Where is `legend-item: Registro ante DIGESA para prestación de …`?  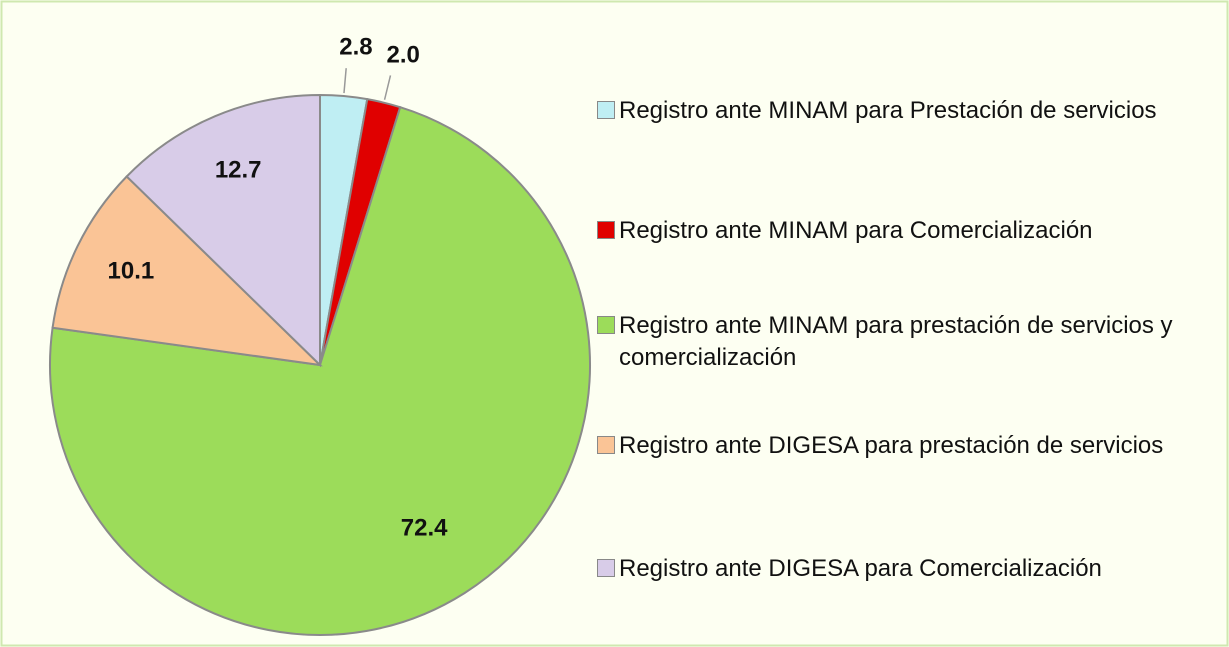
legend-item: Registro ante DIGESA para prestación de … is located at coordinates (912, 446).